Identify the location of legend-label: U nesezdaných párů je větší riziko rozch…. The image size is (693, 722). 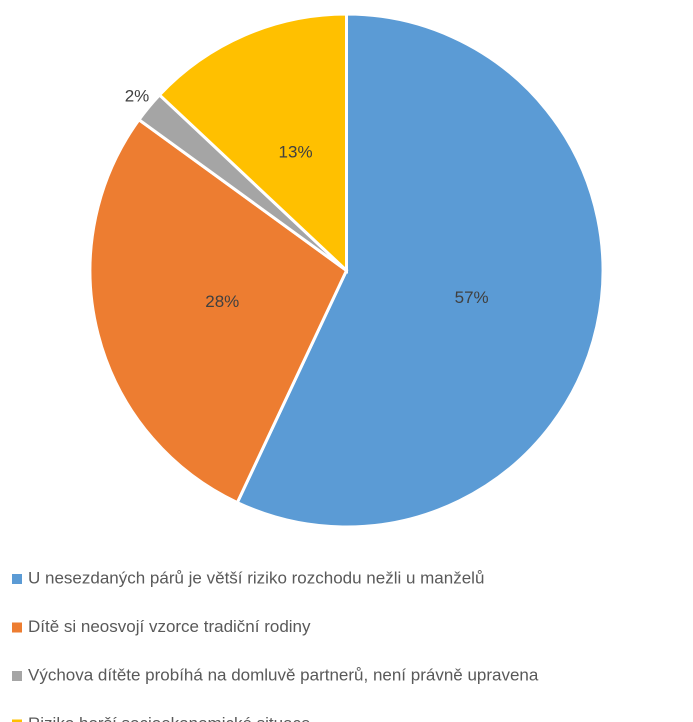
(256, 577).